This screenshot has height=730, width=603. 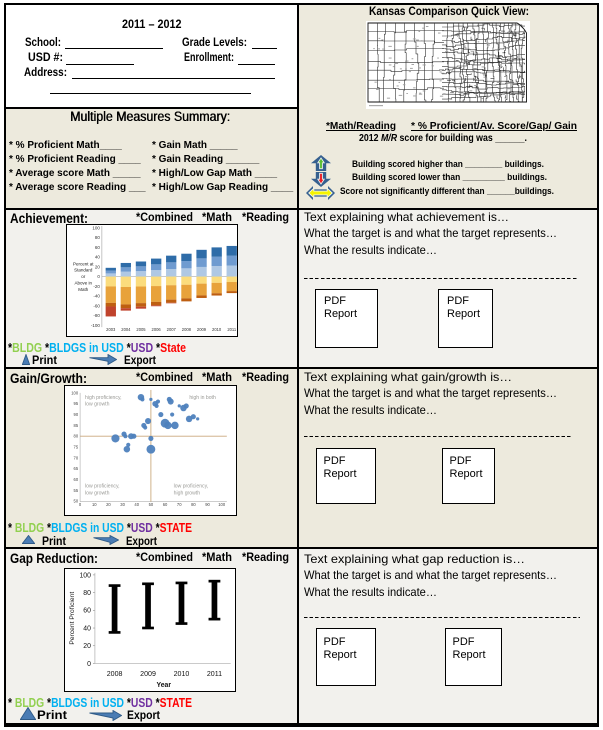 I want to click on svg-text: 85, so click(x=76, y=425).